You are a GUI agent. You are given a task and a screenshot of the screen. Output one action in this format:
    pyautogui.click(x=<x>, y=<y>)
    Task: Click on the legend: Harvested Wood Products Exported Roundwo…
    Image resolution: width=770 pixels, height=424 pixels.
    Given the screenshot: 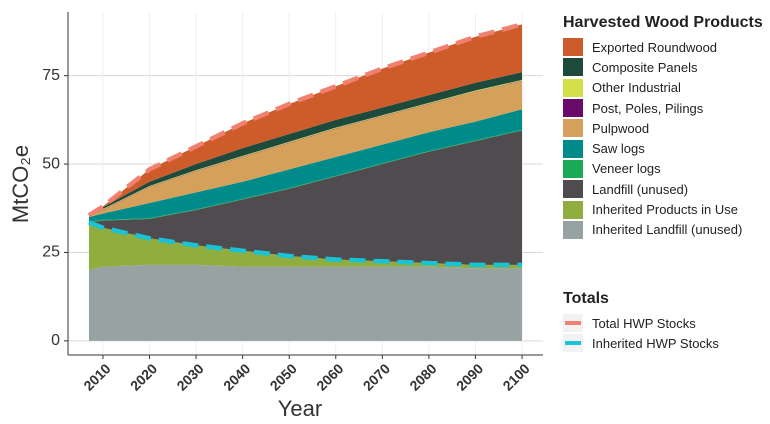 What is the action you would take?
    pyautogui.click(x=663, y=127)
    